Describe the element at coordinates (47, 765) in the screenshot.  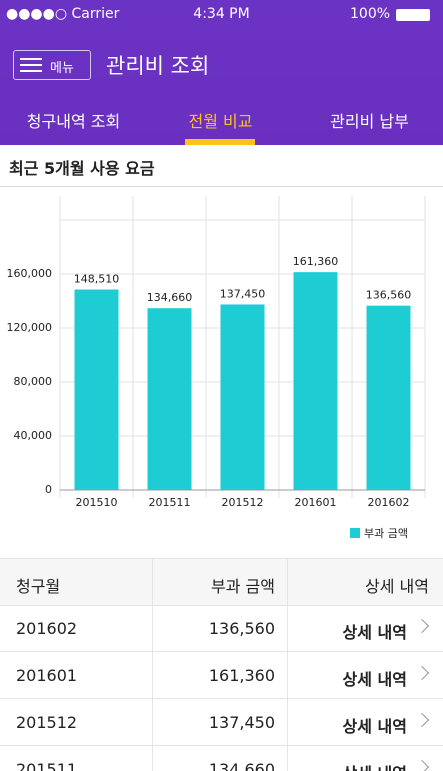
I see `cell: 201511` at that location.